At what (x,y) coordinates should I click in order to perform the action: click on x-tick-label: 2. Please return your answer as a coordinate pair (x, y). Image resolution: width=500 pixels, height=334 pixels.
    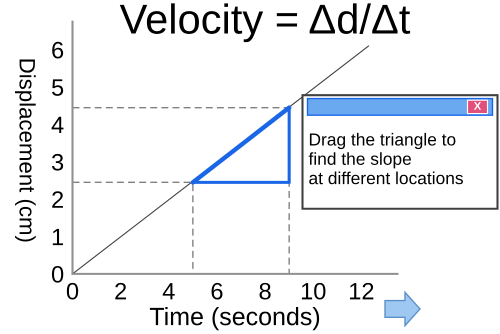
    Looking at the image, I should click on (120, 291).